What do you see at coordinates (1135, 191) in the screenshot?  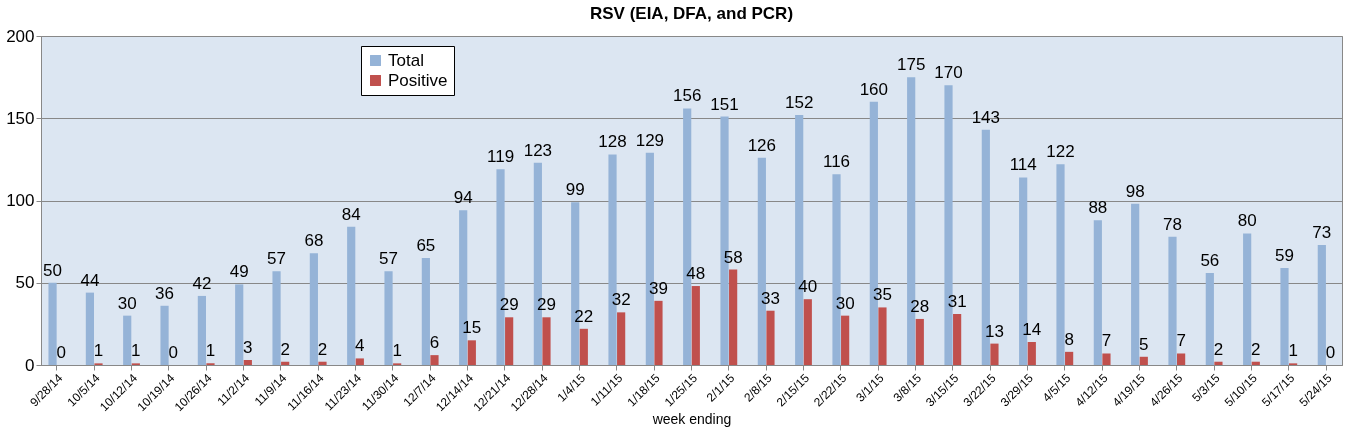 I see `data-label: 98` at bounding box center [1135, 191].